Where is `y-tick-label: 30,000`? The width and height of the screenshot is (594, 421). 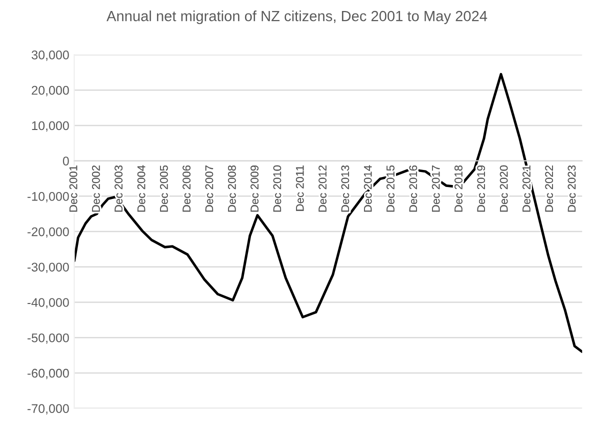 y-tick-label: 30,000 is located at coordinates (50, 55).